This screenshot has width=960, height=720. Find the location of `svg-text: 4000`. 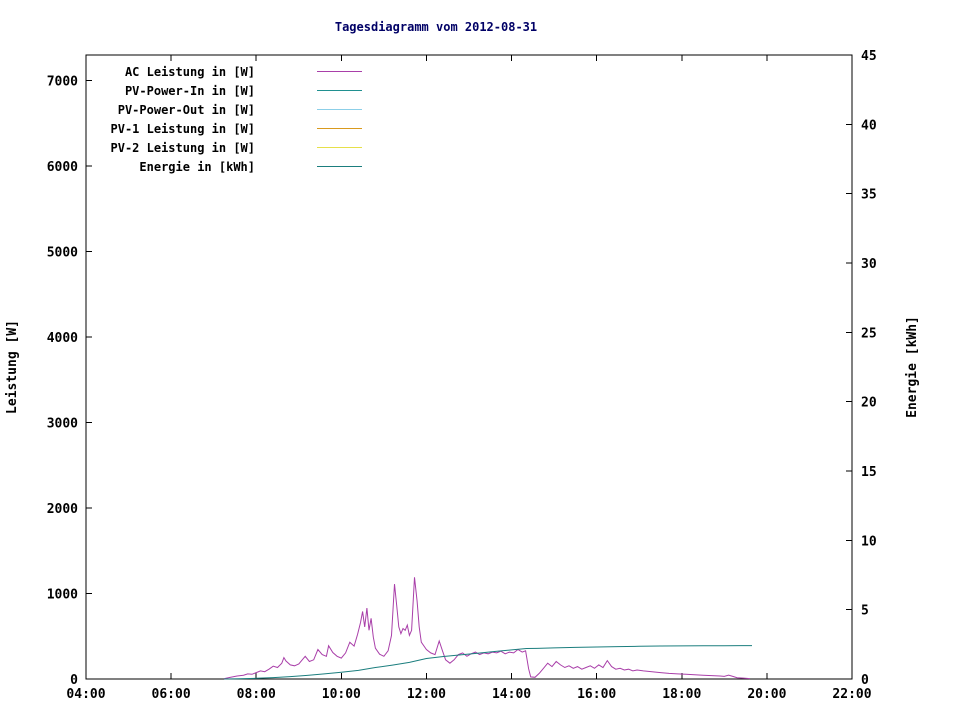

svg-text: 4000 is located at coordinates (62, 338).